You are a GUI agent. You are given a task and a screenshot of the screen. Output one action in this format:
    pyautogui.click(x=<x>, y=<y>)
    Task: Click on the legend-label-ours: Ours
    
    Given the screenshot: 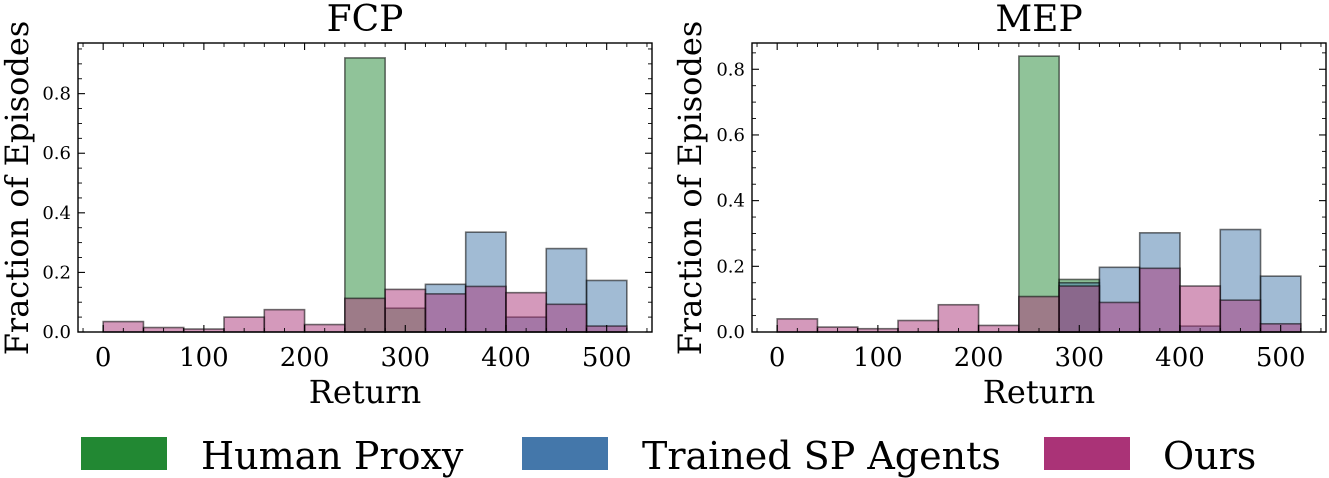 What is the action you would take?
    pyautogui.click(x=1209, y=456)
    